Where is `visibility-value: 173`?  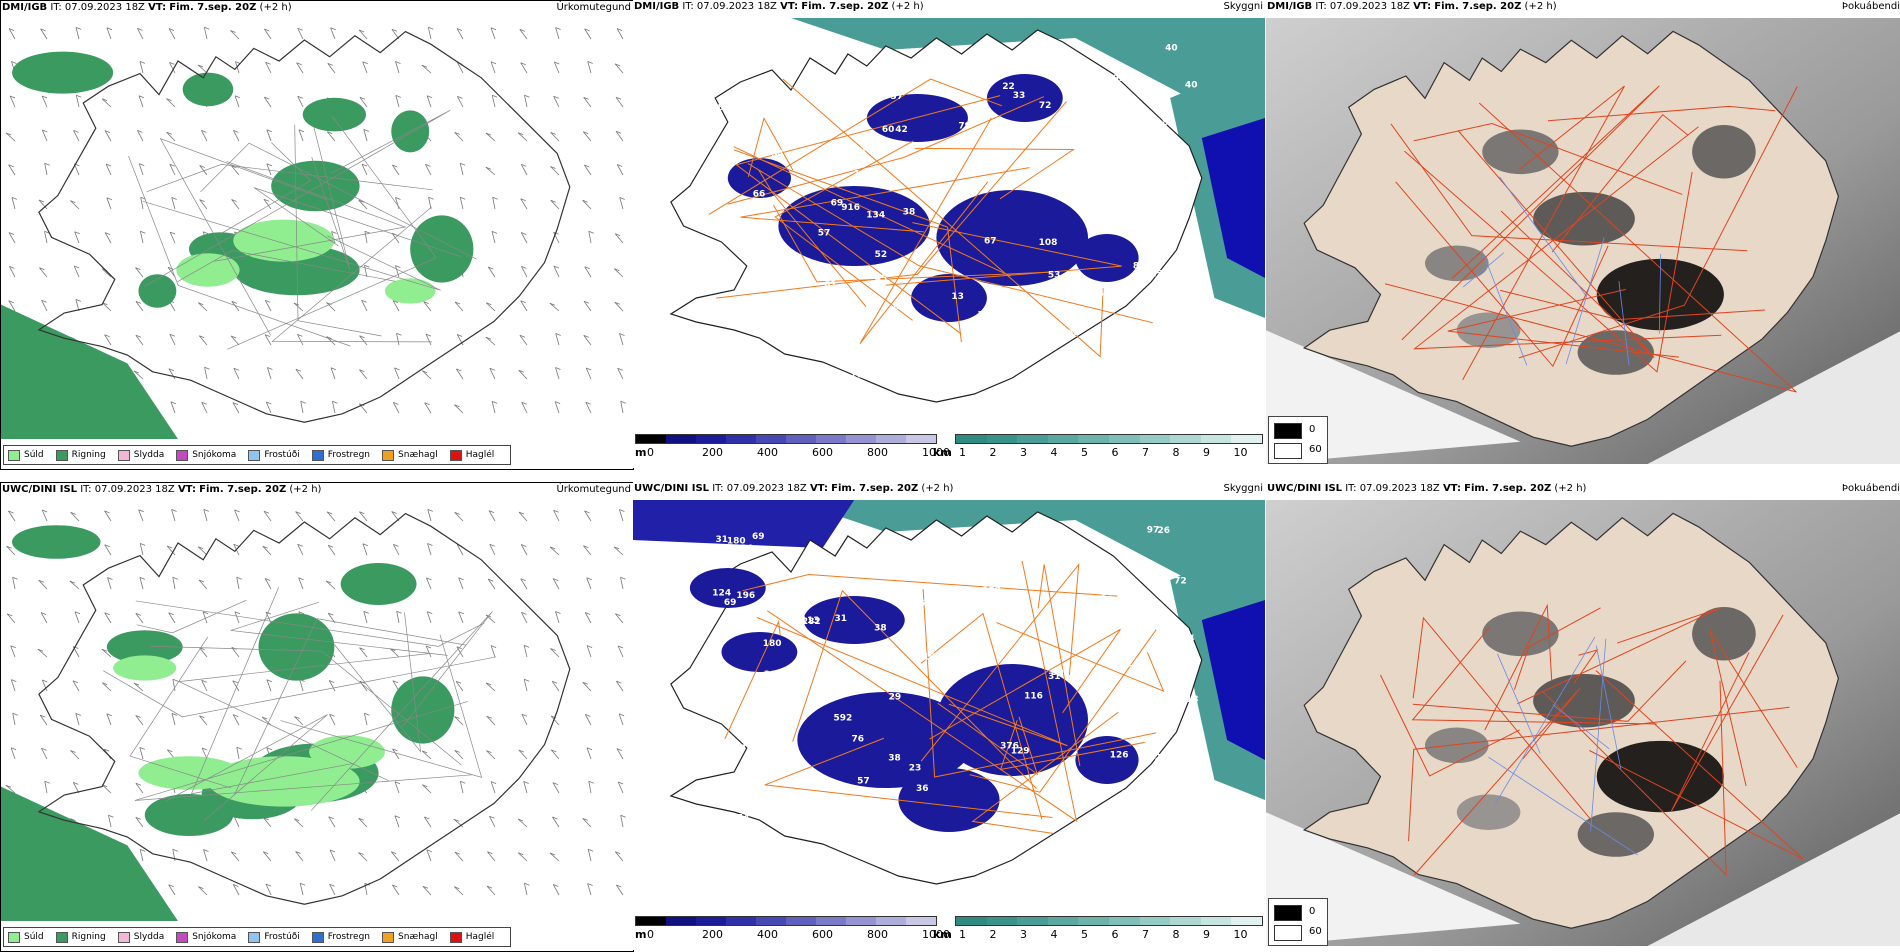 visibility-value: 173 is located at coordinates (1182, 310).